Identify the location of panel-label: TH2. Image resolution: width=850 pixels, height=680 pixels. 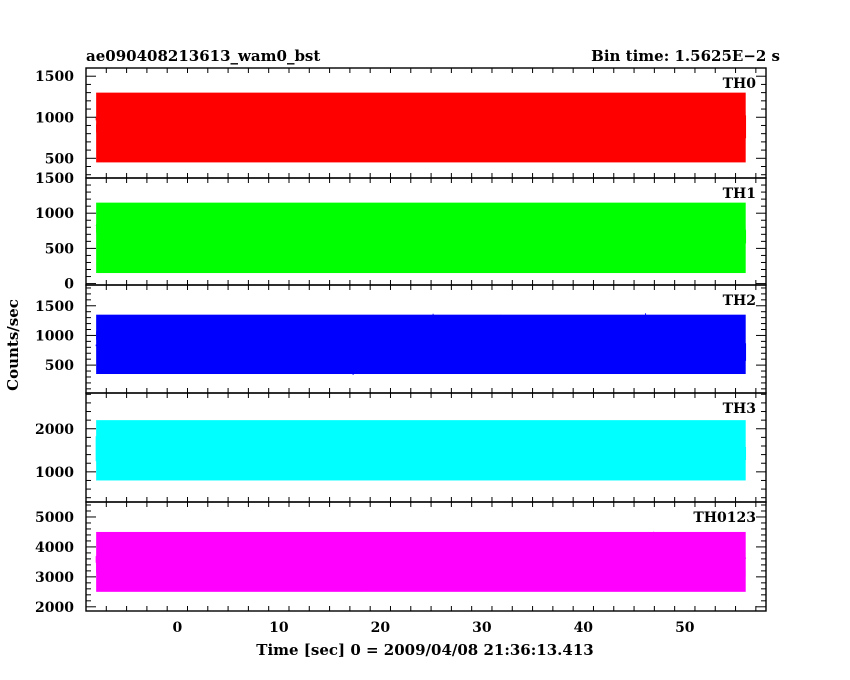
(739, 301).